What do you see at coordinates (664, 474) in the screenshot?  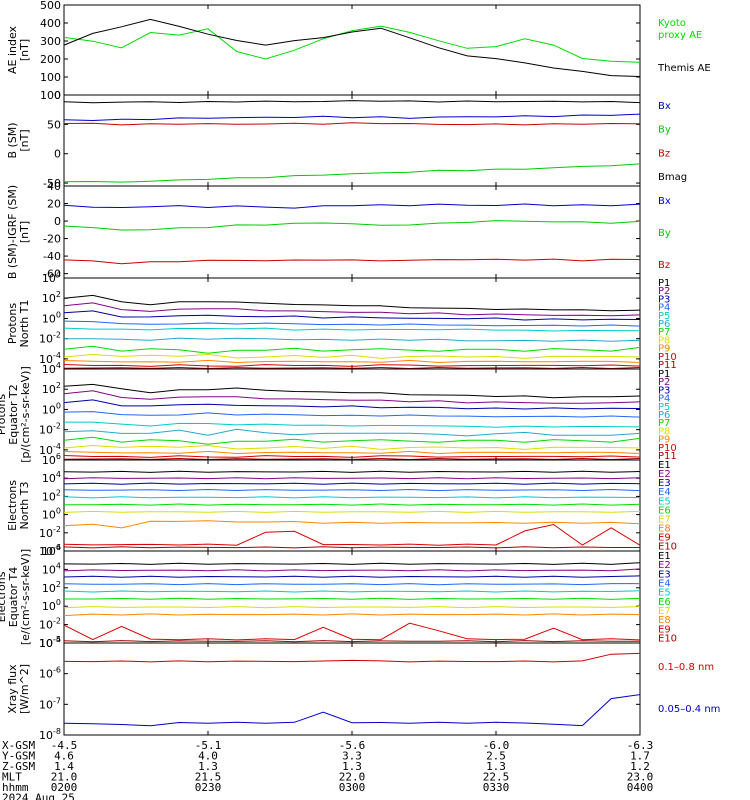 I see `legend-entry: E2` at bounding box center [664, 474].